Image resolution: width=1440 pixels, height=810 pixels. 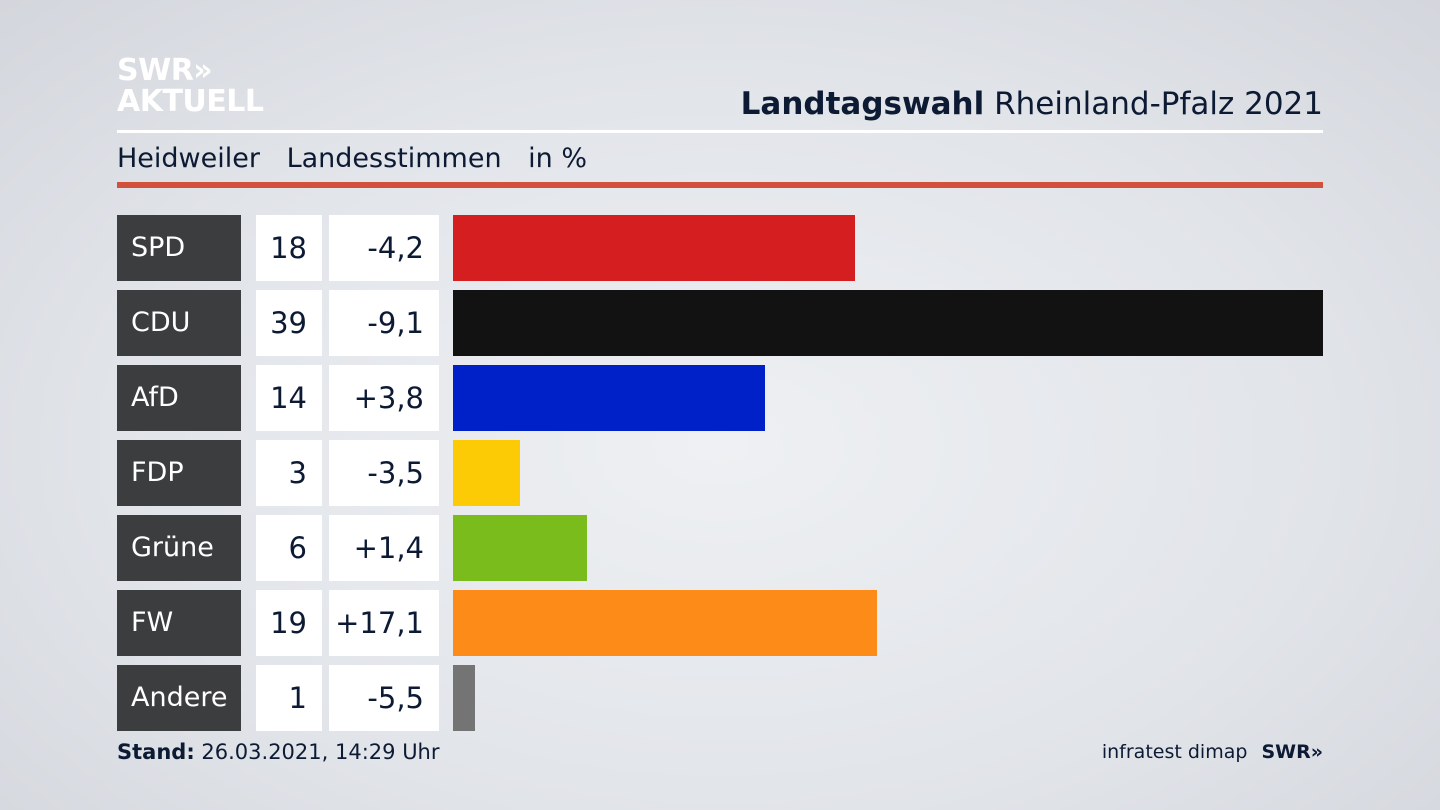 I want to click on diff-label: -5,5, so click(x=384, y=698).